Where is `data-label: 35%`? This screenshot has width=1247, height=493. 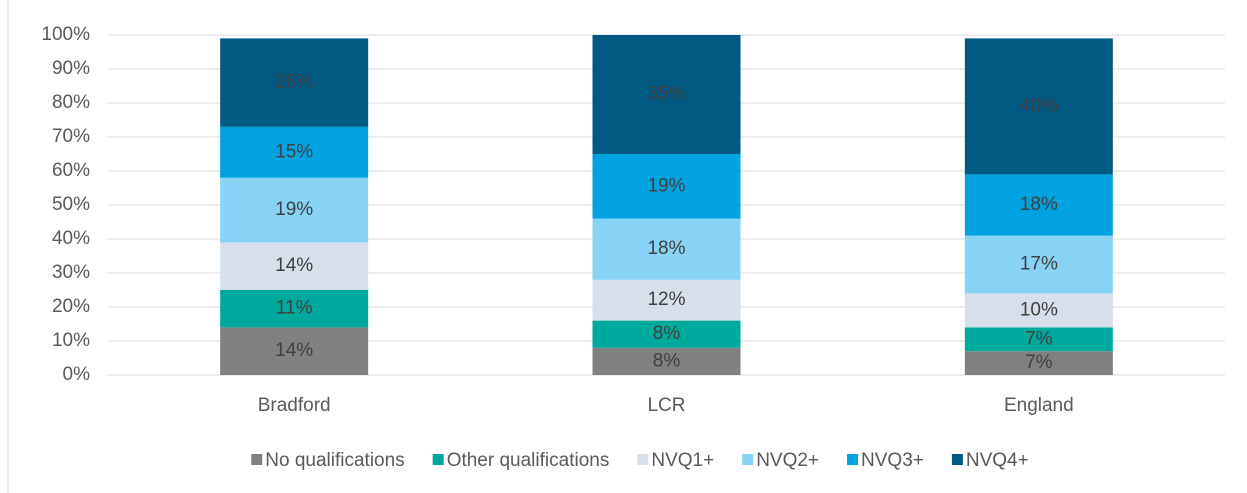
data-label: 35% is located at coordinates (666, 94).